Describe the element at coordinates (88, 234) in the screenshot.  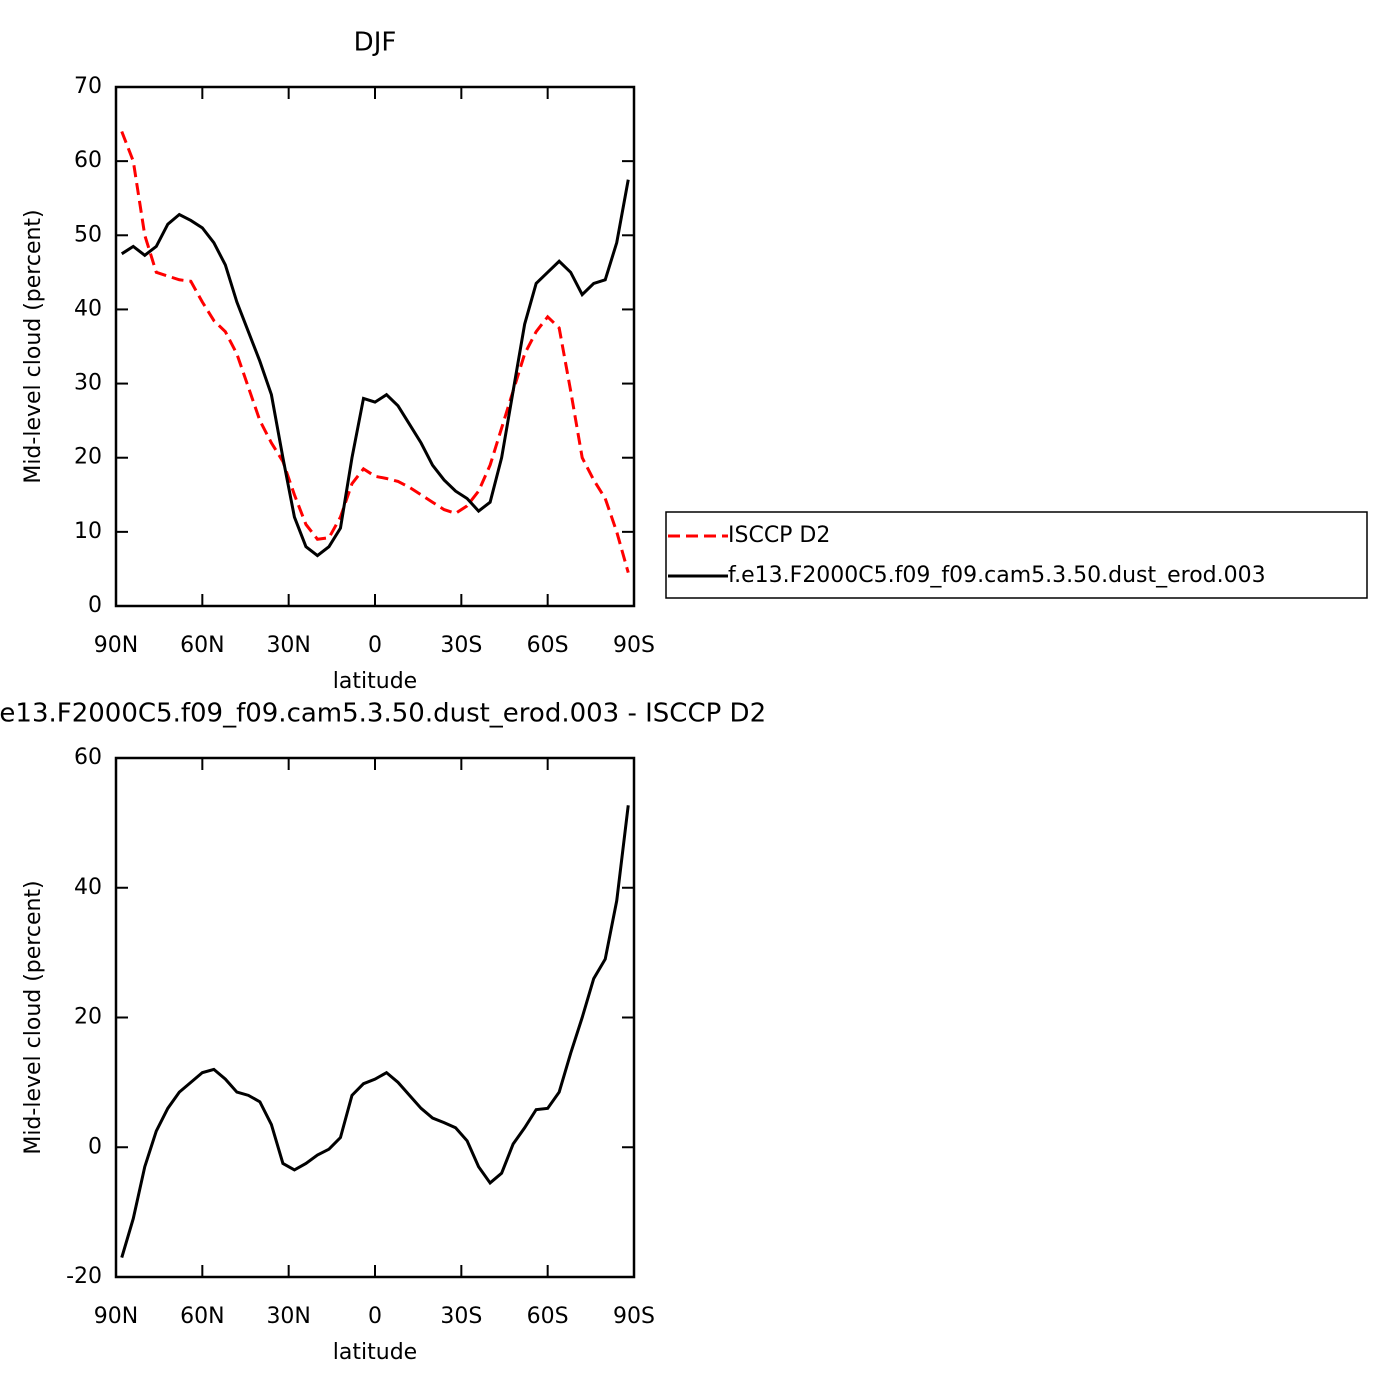
I see `y-tick-label: 50` at that location.